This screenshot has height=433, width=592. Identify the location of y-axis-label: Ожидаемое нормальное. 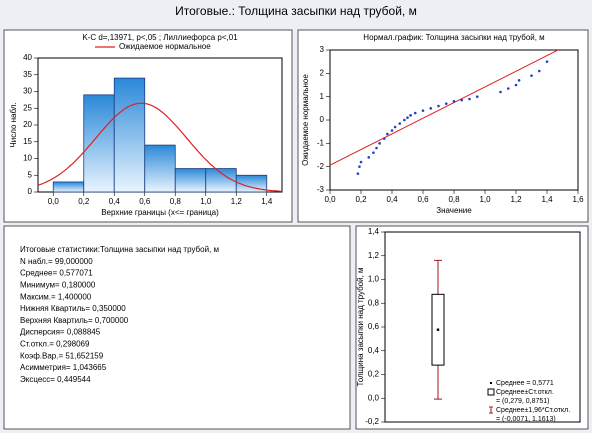
(305, 120).